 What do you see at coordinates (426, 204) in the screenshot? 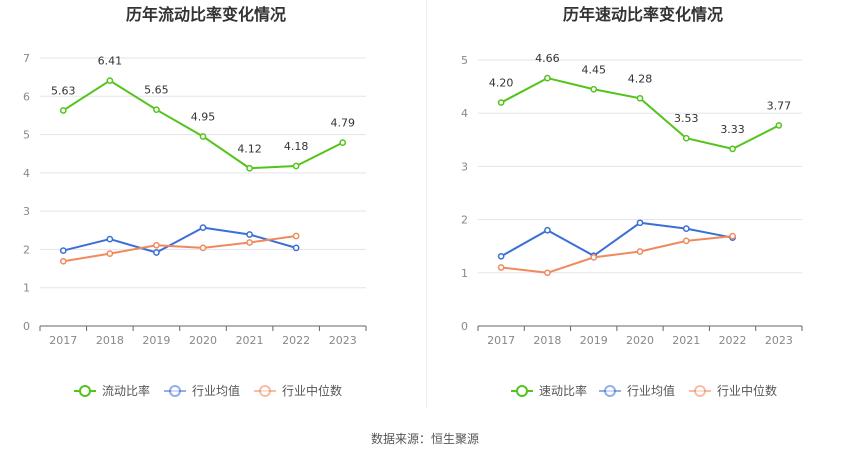
I see `chart-divider` at bounding box center [426, 204].